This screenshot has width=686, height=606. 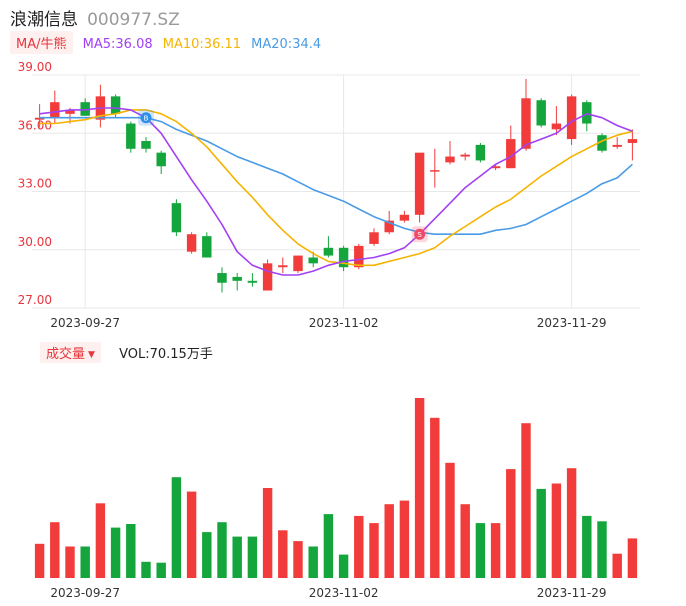 What do you see at coordinates (70, 352) in the screenshot?
I see `volume-indicator-selector: 成交量 ▼` at bounding box center [70, 352].